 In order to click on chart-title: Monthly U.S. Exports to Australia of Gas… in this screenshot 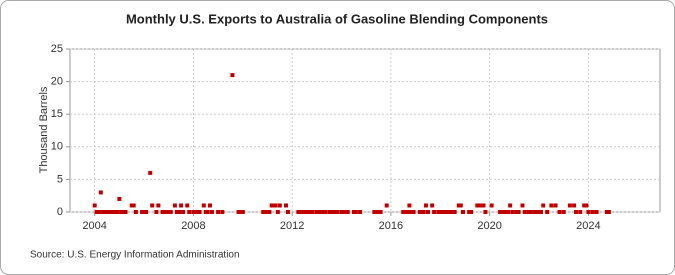, I will do `click(337, 18)`.